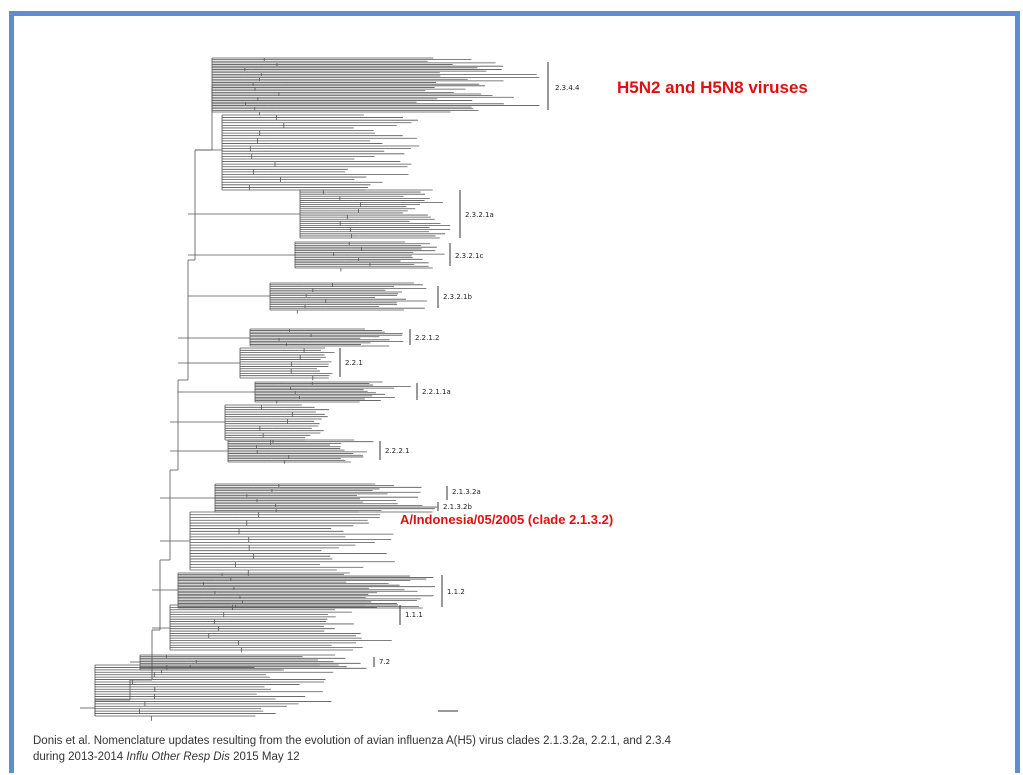 The width and height of the screenshot is (1023, 775). Describe the element at coordinates (178, 757) in the screenshot. I see `caption-journal: Influ Other Resp Dis` at that location.